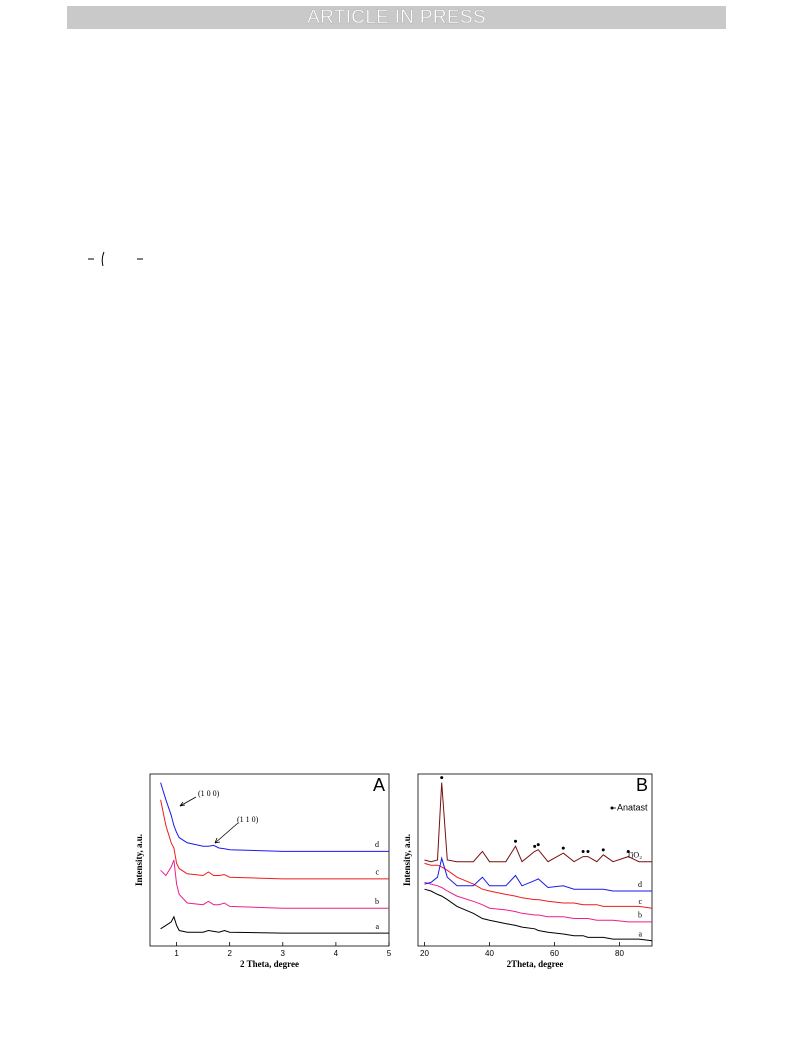 The image size is (793, 1057). I want to click on panel-letter: A, so click(379, 785).